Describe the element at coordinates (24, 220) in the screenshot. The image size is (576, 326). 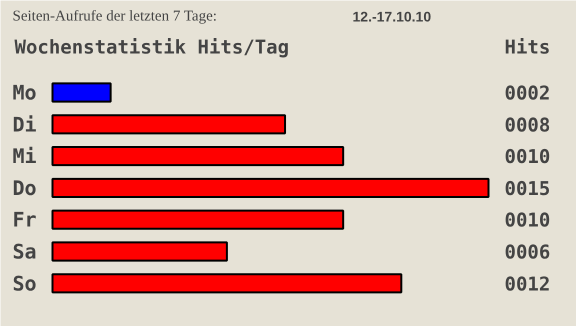
I see `y-tick-label: Fr` at that location.